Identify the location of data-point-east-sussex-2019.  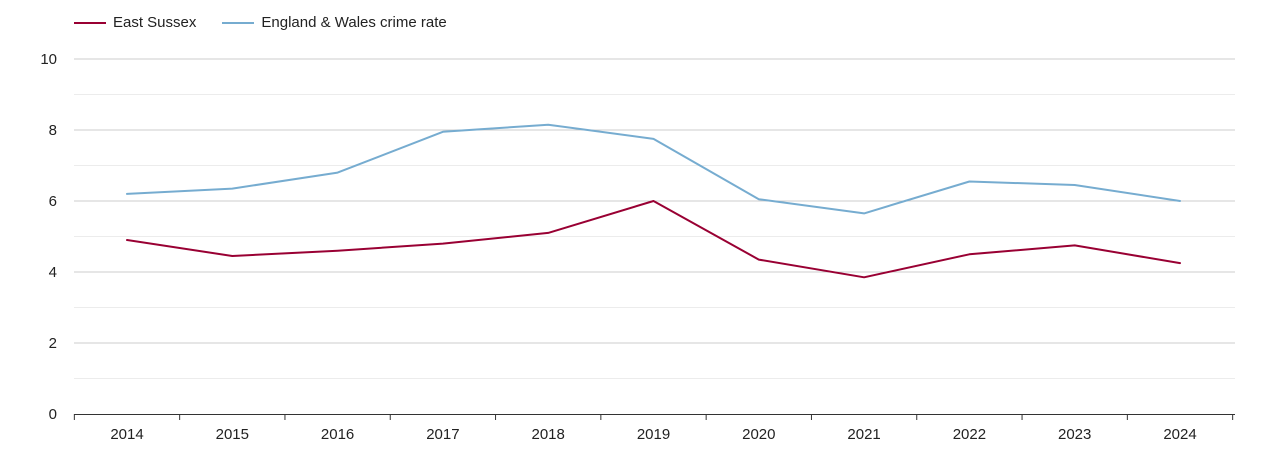
(654, 201).